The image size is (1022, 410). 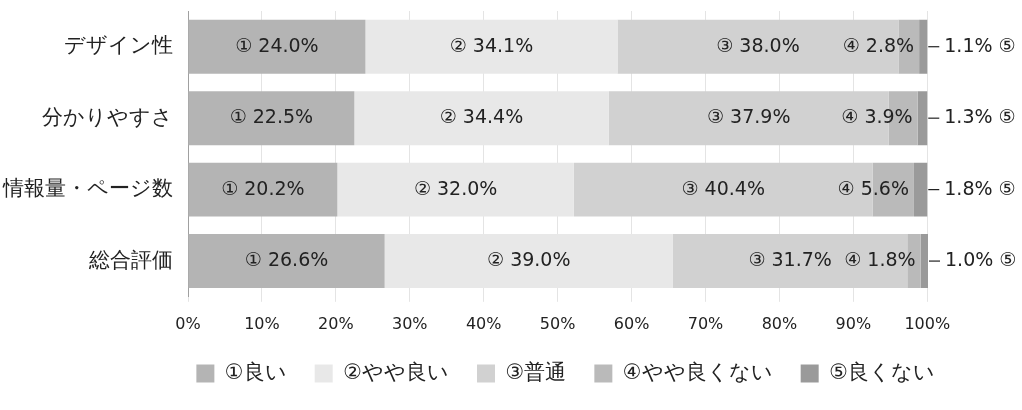 What do you see at coordinates (980, 44) in the screenshot?
I see `data-label: 1.1% ⑤` at bounding box center [980, 44].